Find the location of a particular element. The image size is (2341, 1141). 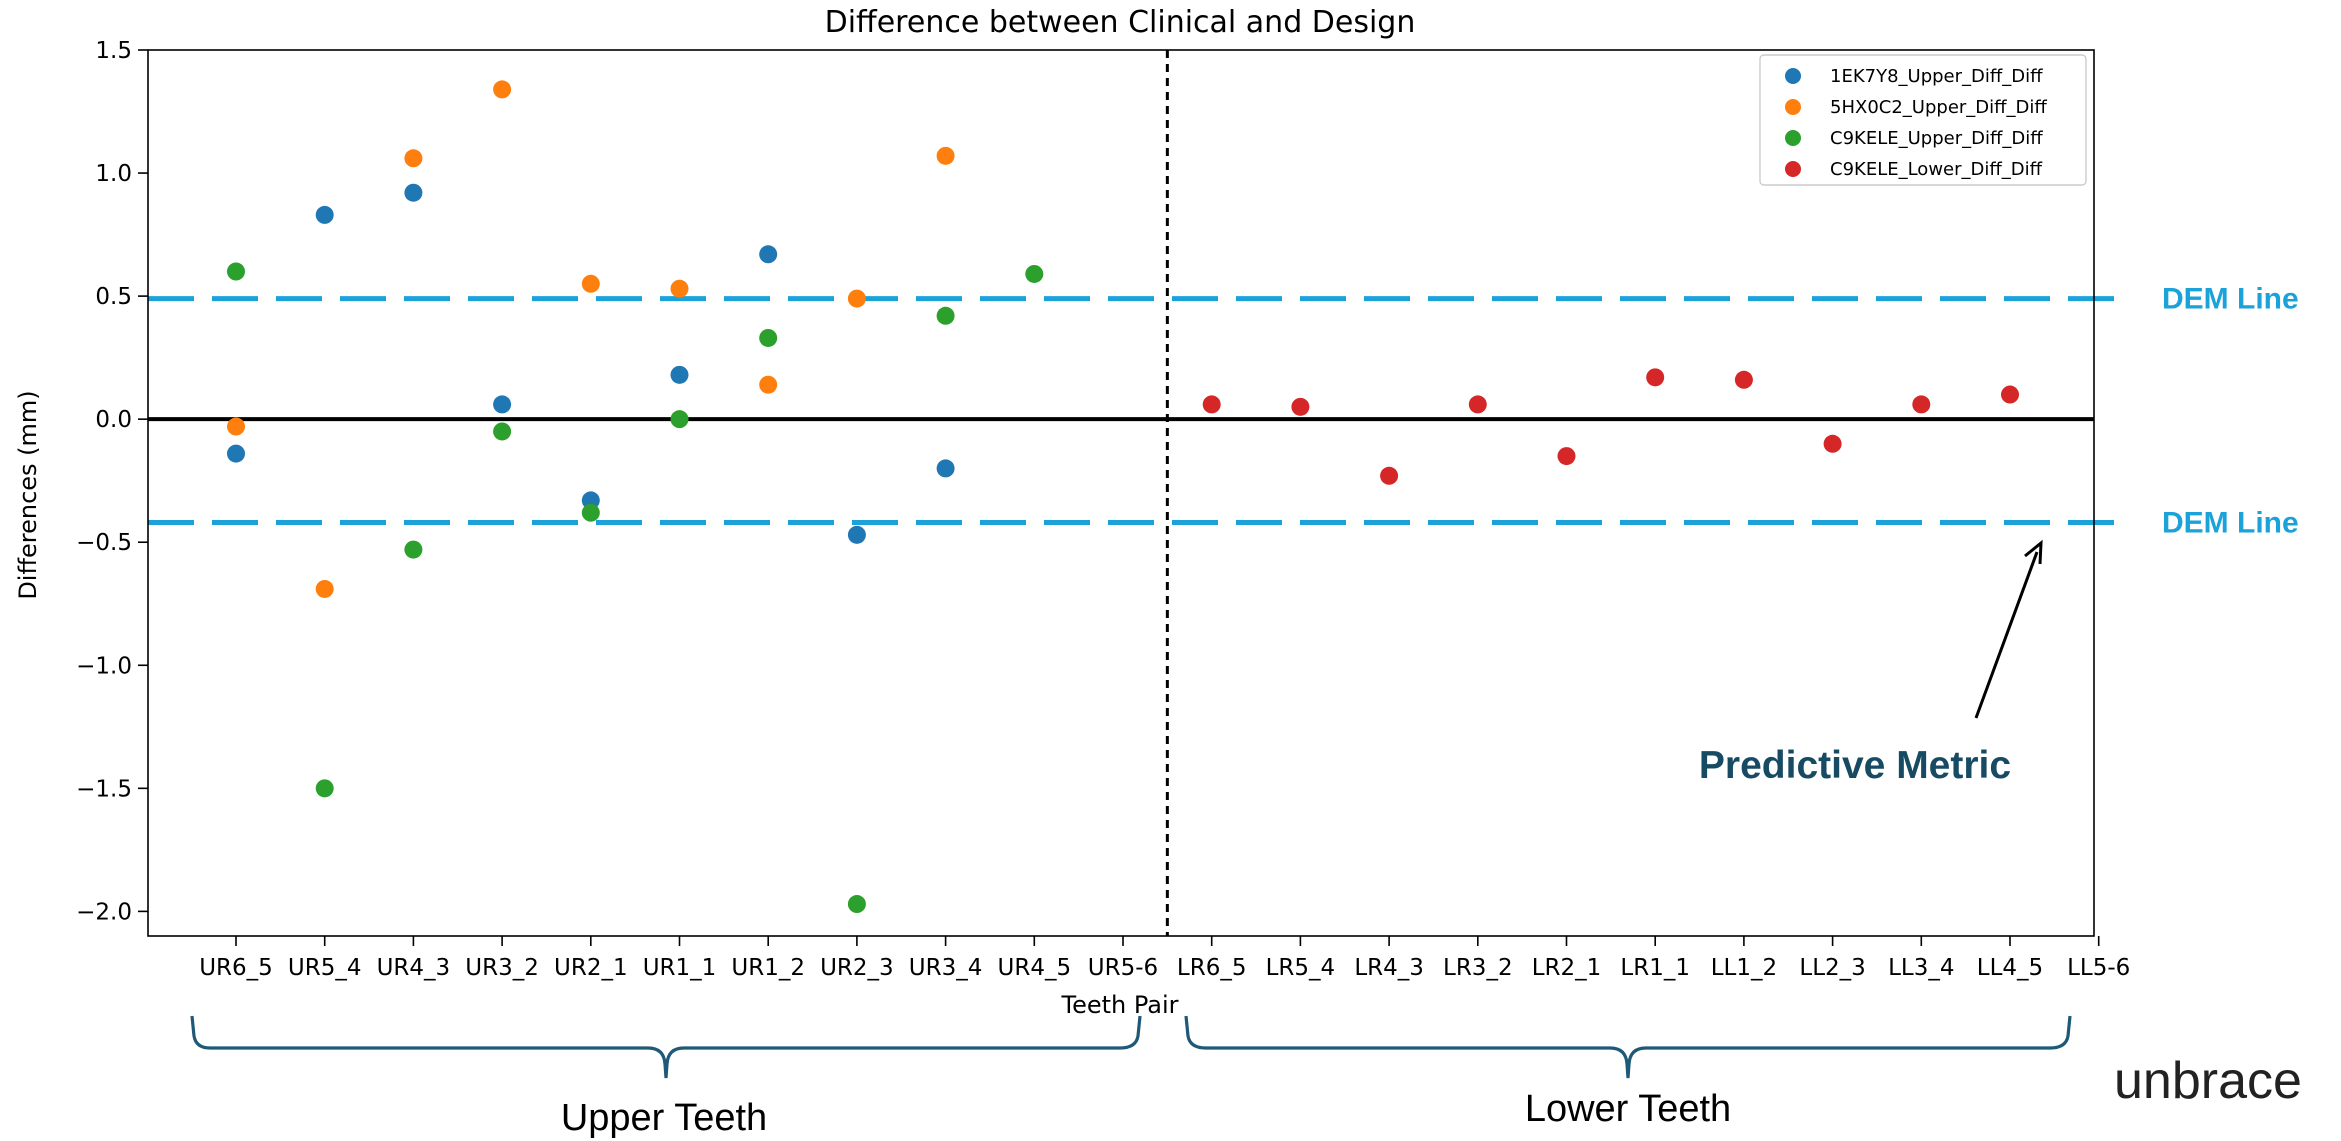

legend-box is located at coordinates (1923, 120).